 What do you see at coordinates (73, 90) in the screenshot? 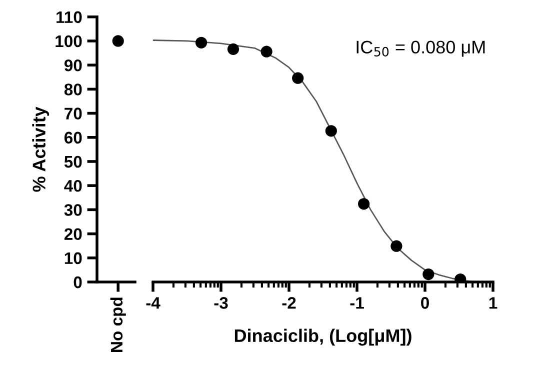
I see `y-tick-label: 80` at bounding box center [73, 90].